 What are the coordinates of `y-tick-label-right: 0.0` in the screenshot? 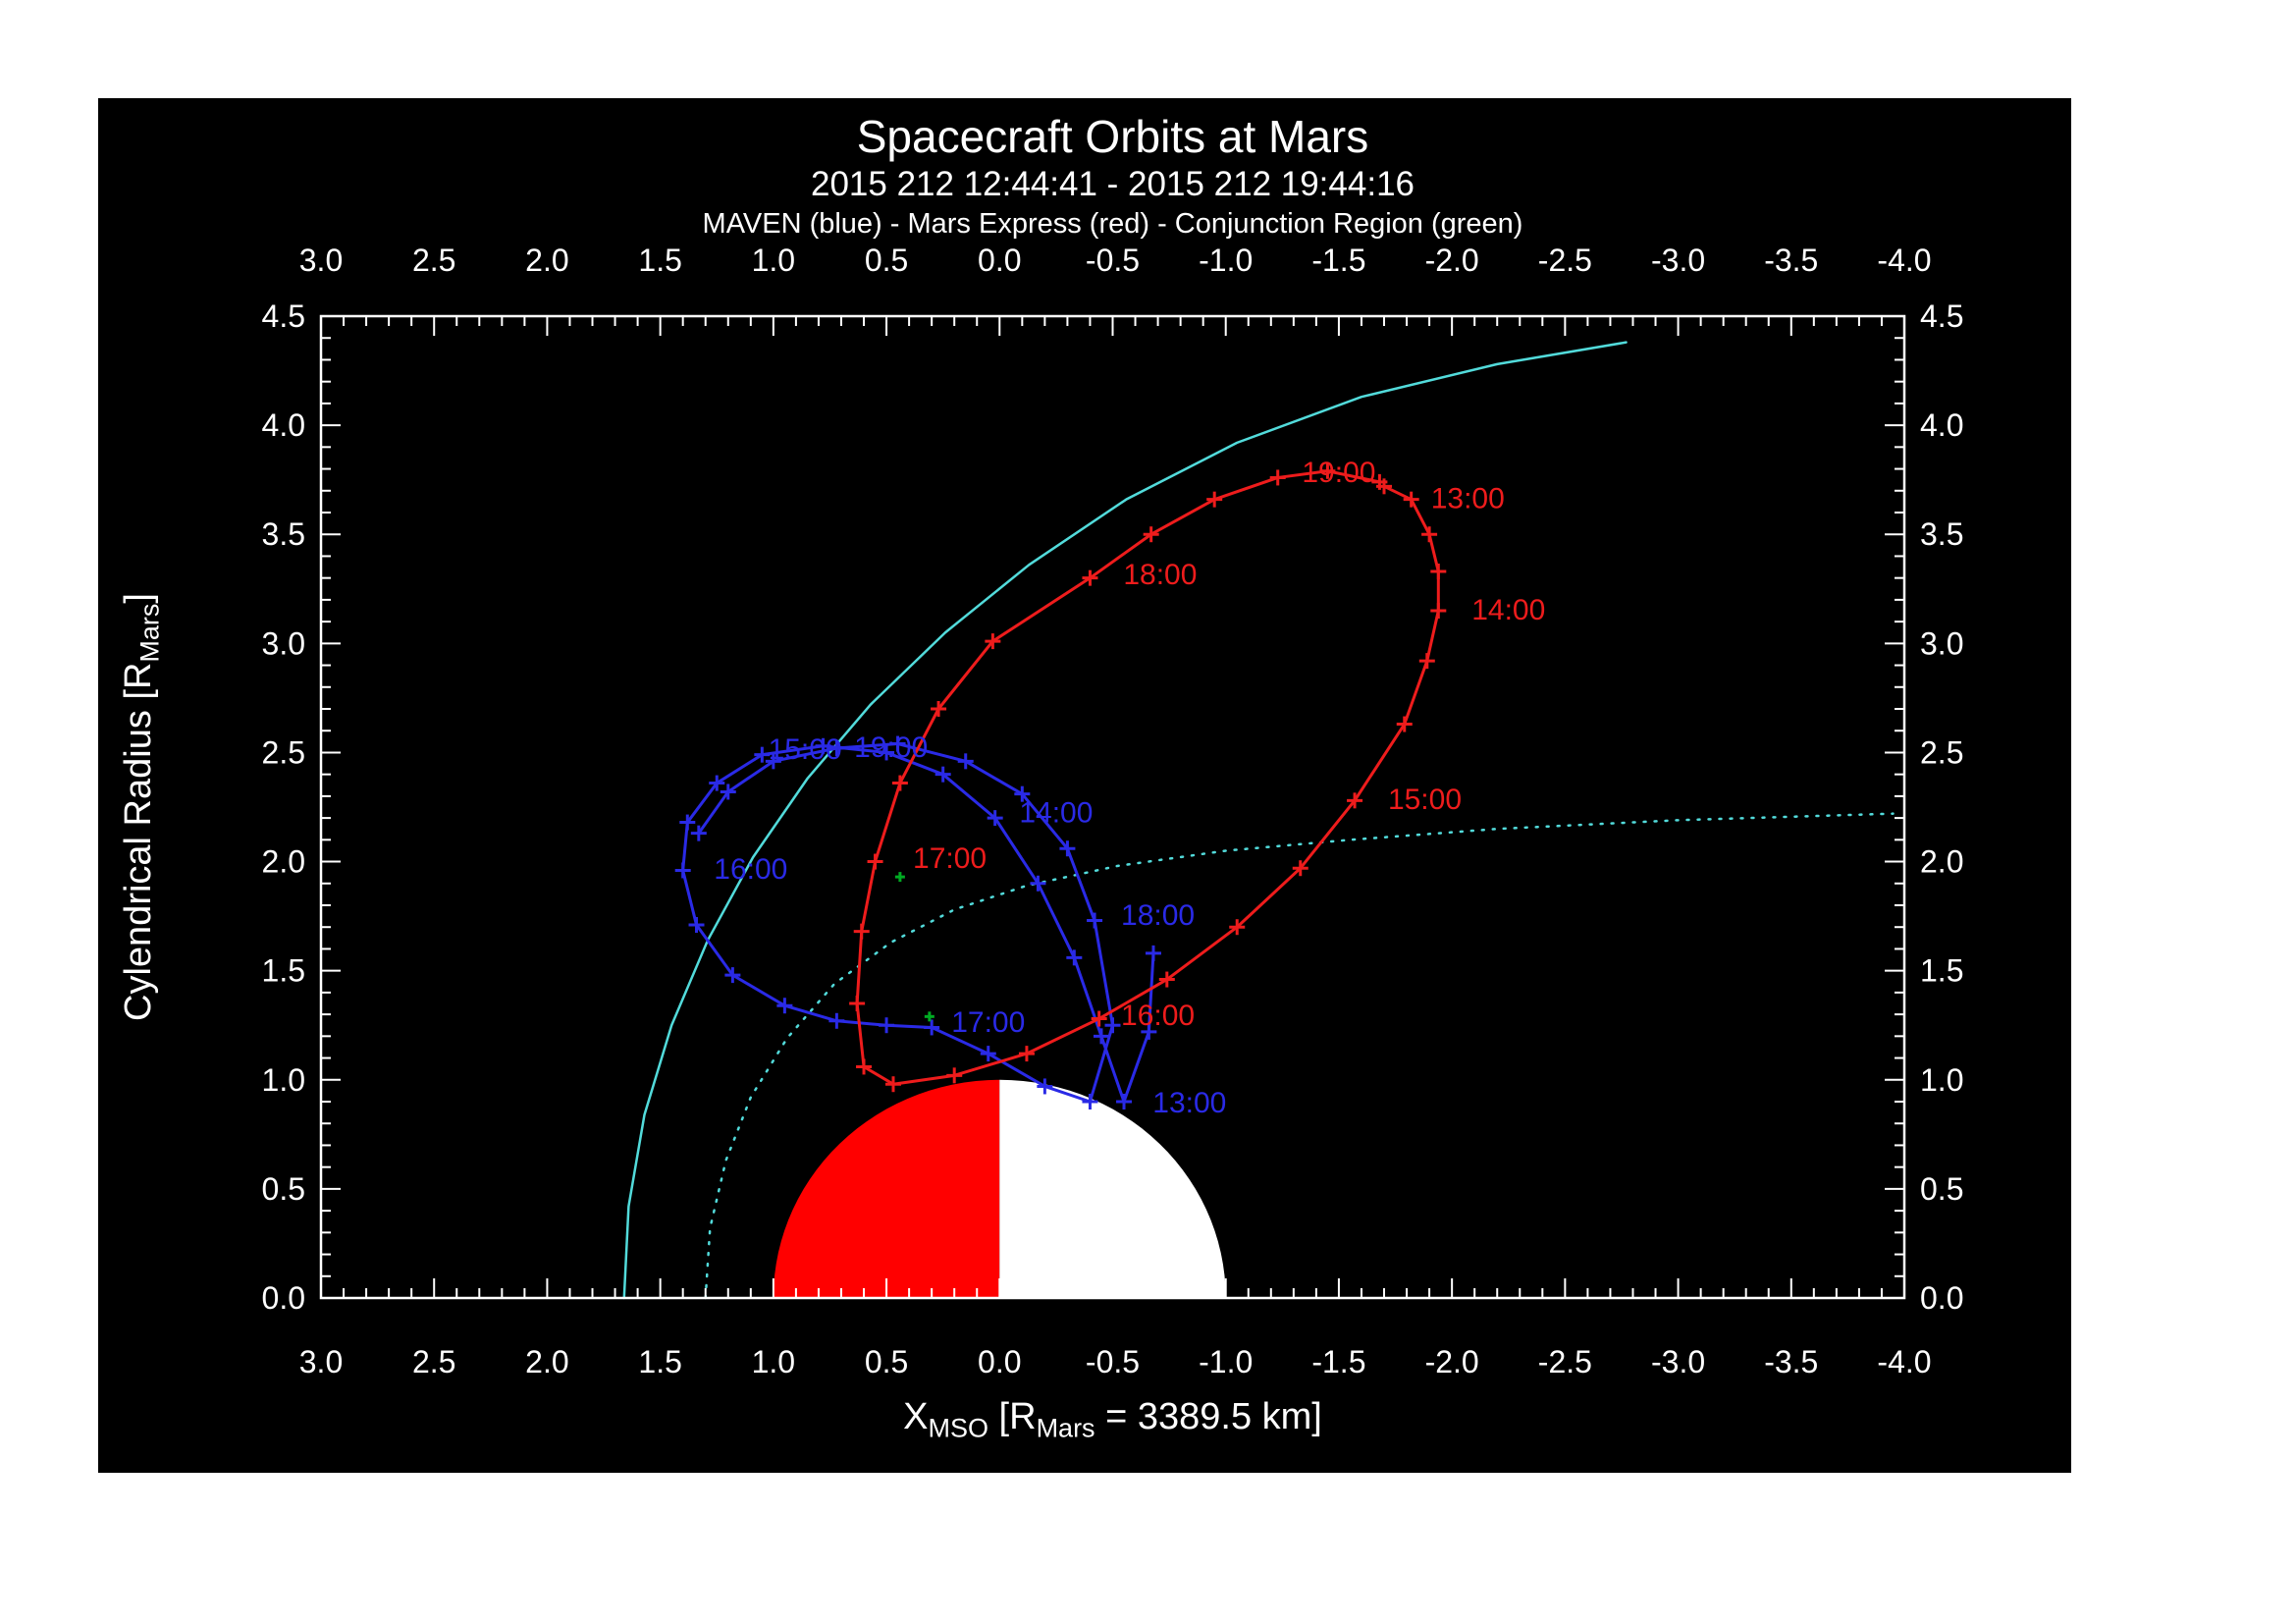 It's located at (1941, 1298).